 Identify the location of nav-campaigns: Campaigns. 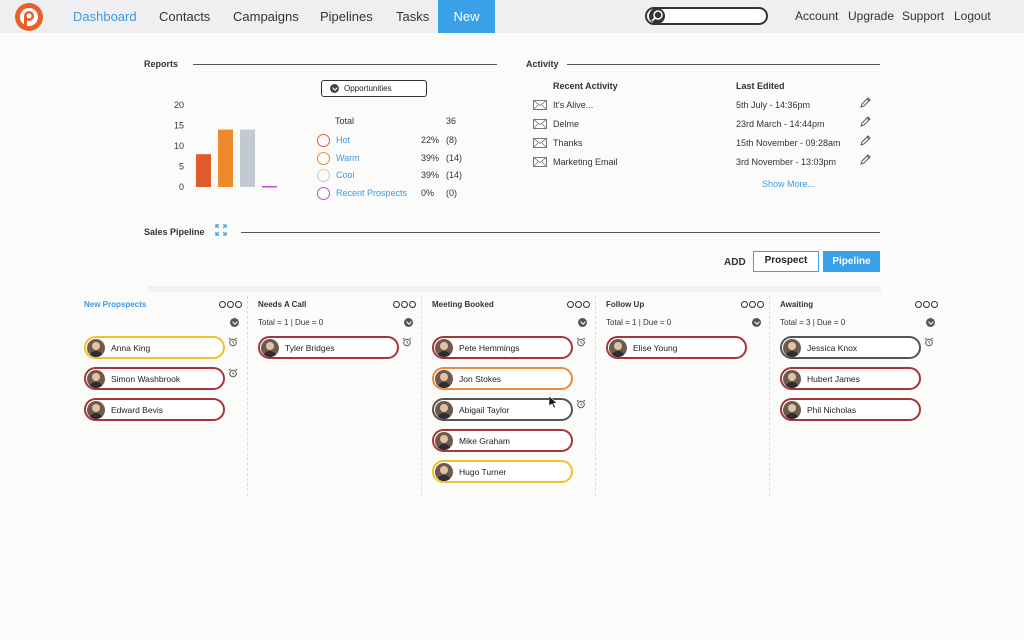
(266, 16).